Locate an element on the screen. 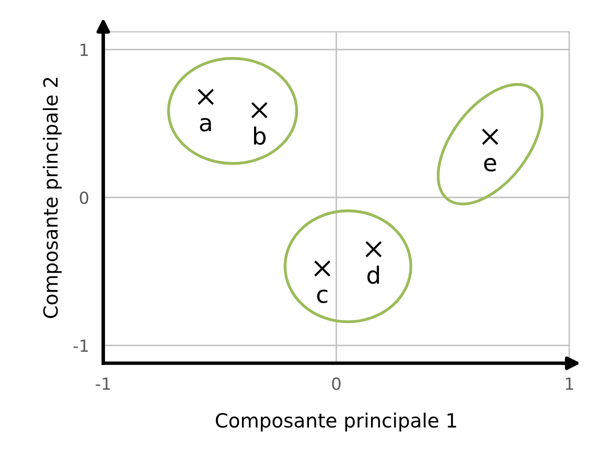  x-axis-title: Composante principale 1 is located at coordinates (336, 422).